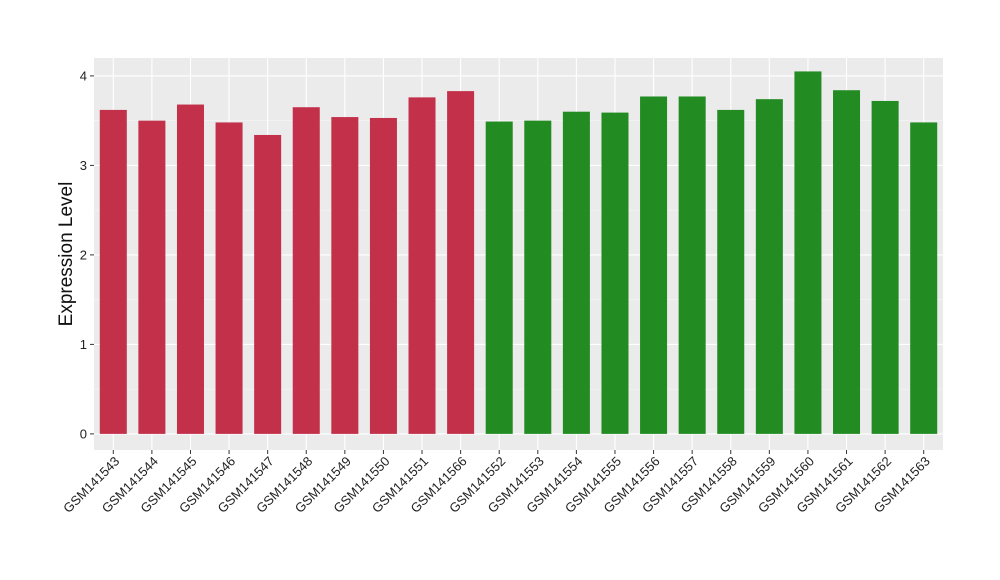  What do you see at coordinates (692, 265) in the screenshot?
I see `bar-GSM141557` at bounding box center [692, 265].